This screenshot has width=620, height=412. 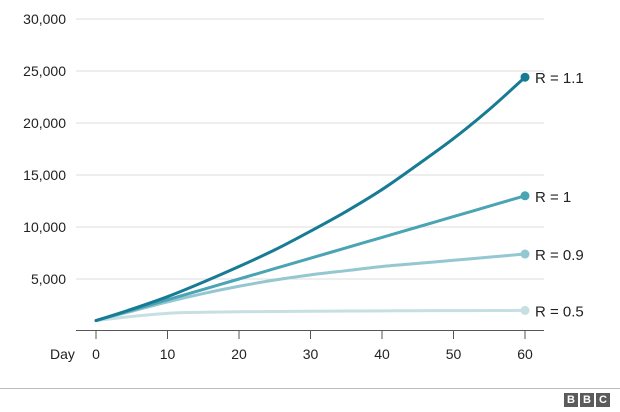 I want to click on series-labels: R = 0.5 R = 0.9 R = 1 R = 1.1, so click(x=559, y=195).